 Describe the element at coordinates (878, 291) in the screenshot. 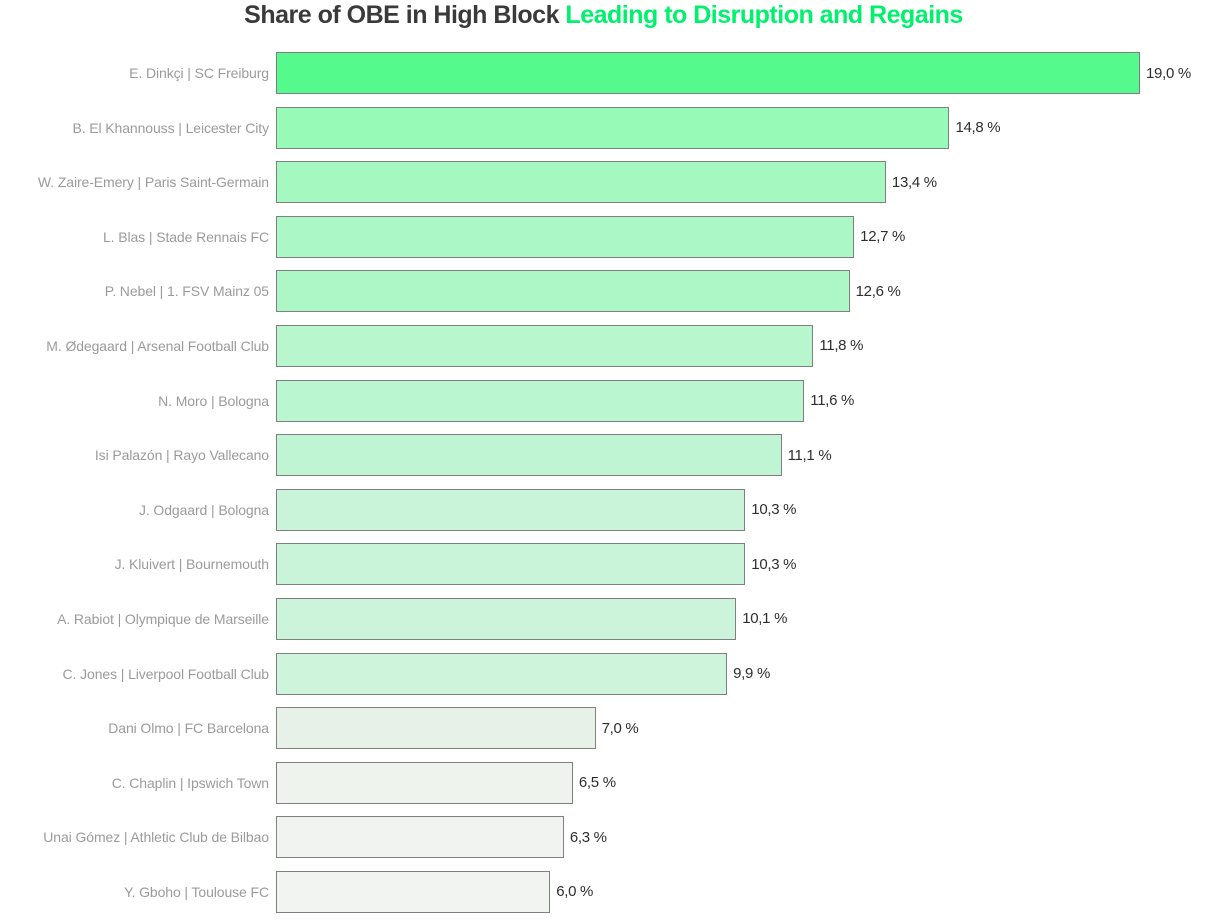

I see `value-label: 12,6 %` at that location.